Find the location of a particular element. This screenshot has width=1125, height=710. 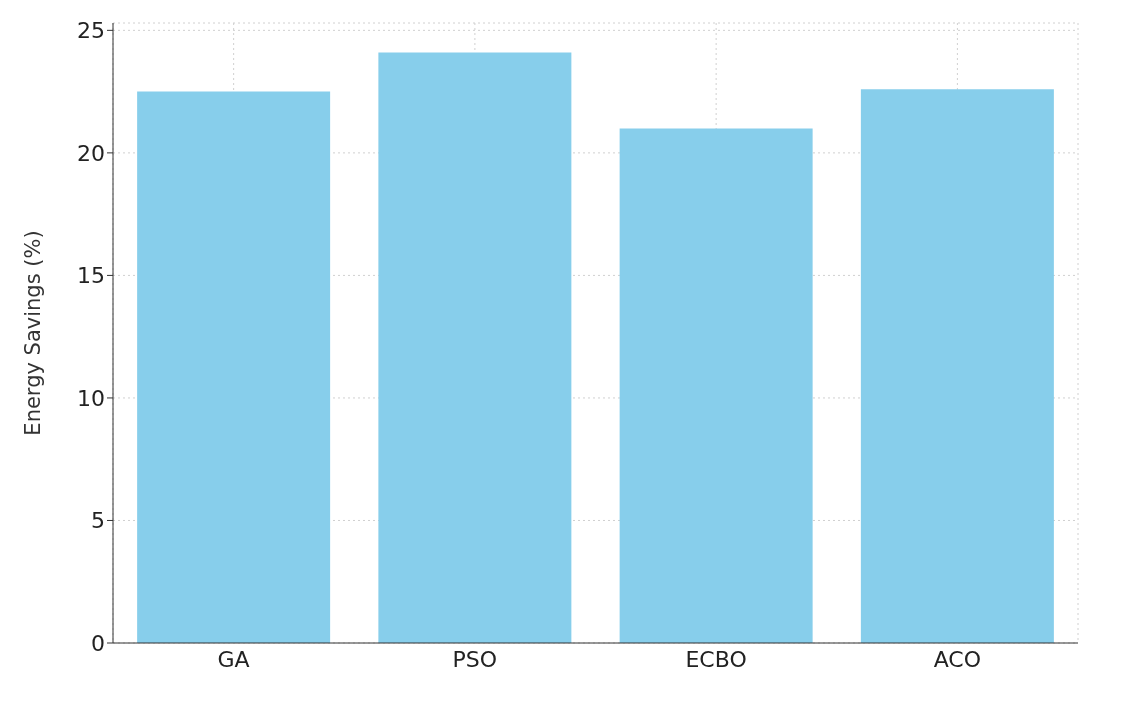

y-tick-label: 20 is located at coordinates (91, 153).